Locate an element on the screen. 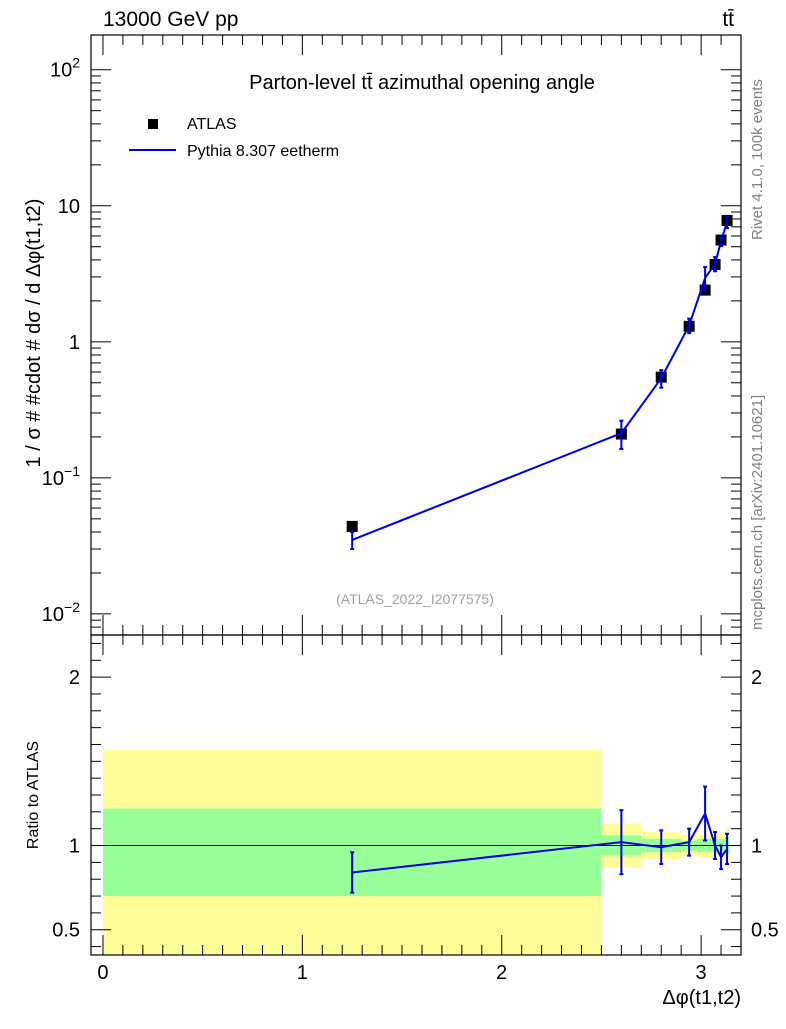 Image resolution: width=786 pixels, height=1029 pixels. main-ylabel: 1 / σ # #cdot # dσ / d Δφ(t1,t2) is located at coordinates (34, 333).